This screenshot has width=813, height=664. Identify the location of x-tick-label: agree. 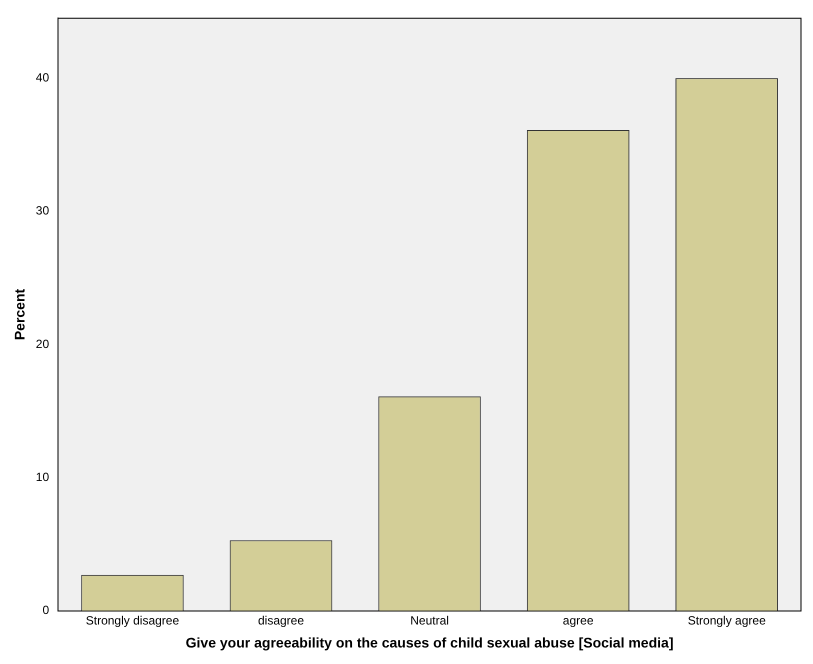
(578, 620).